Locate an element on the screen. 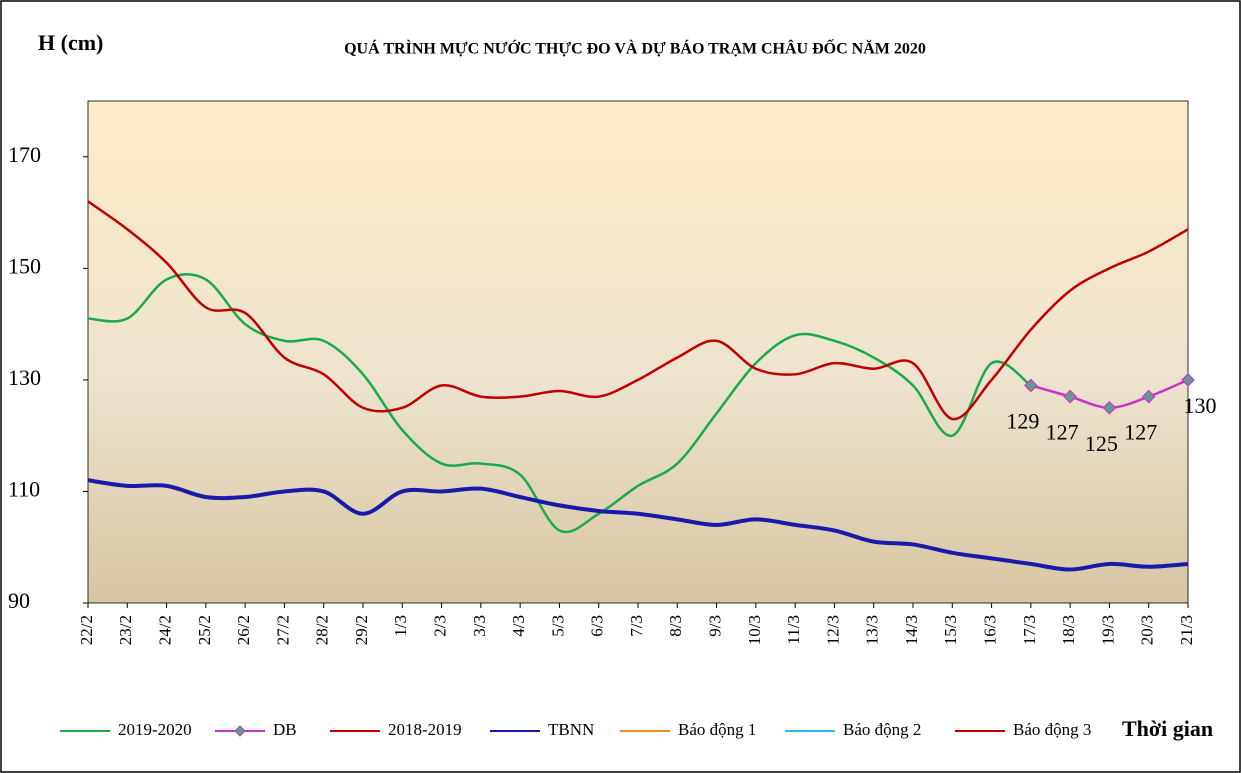  data-label: 125 is located at coordinates (1101, 443).